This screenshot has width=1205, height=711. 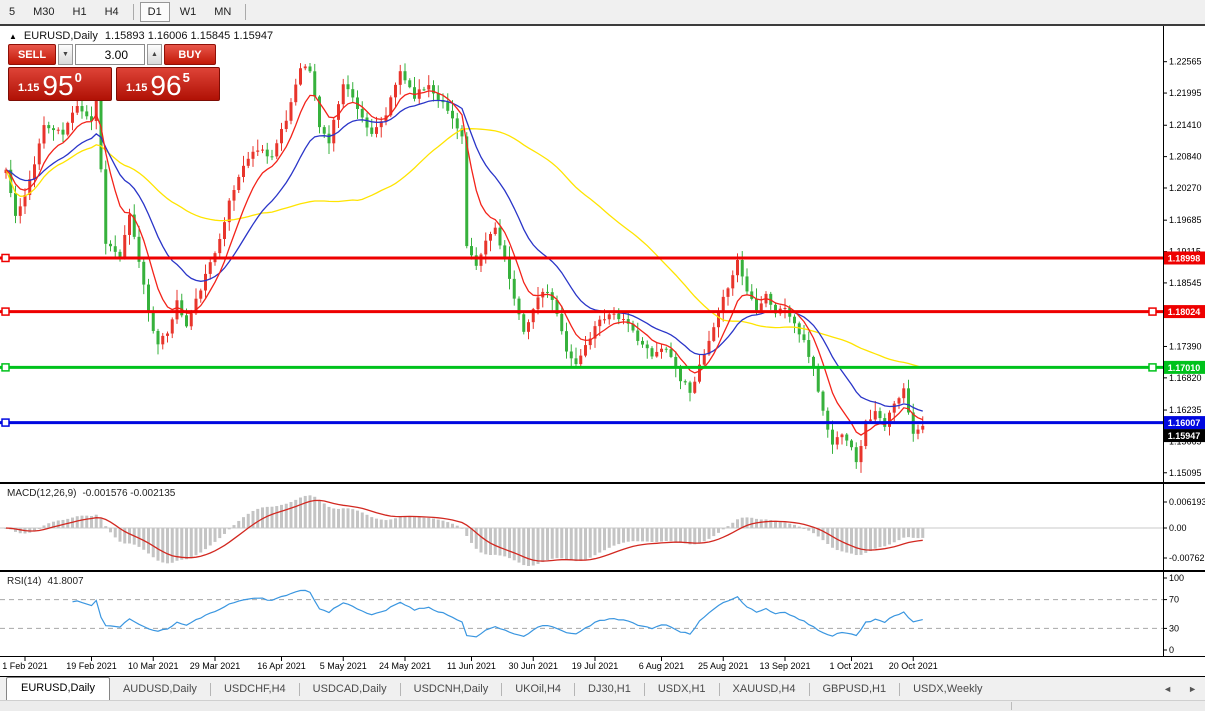 What do you see at coordinates (1184, 258) in the screenshot?
I see `svg-text: 1.18998` at bounding box center [1184, 258].